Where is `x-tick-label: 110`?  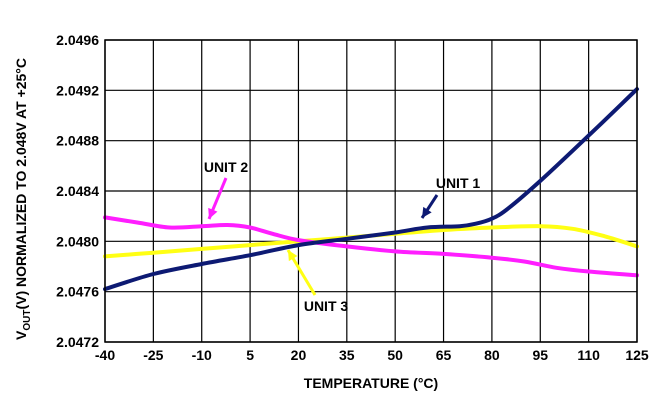
x-tick-label: 110 is located at coordinates (588, 355).